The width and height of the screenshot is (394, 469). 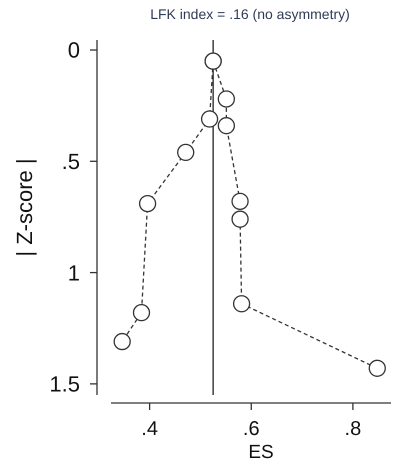 I want to click on y-tick-label: 1, so click(x=74, y=273).